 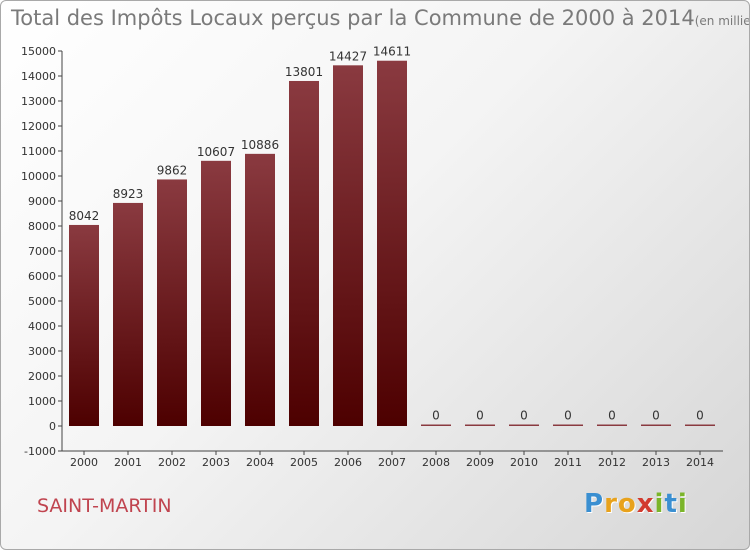 What do you see at coordinates (38, 151) in the screenshot?
I see `y-tick-label: 11000` at bounding box center [38, 151].